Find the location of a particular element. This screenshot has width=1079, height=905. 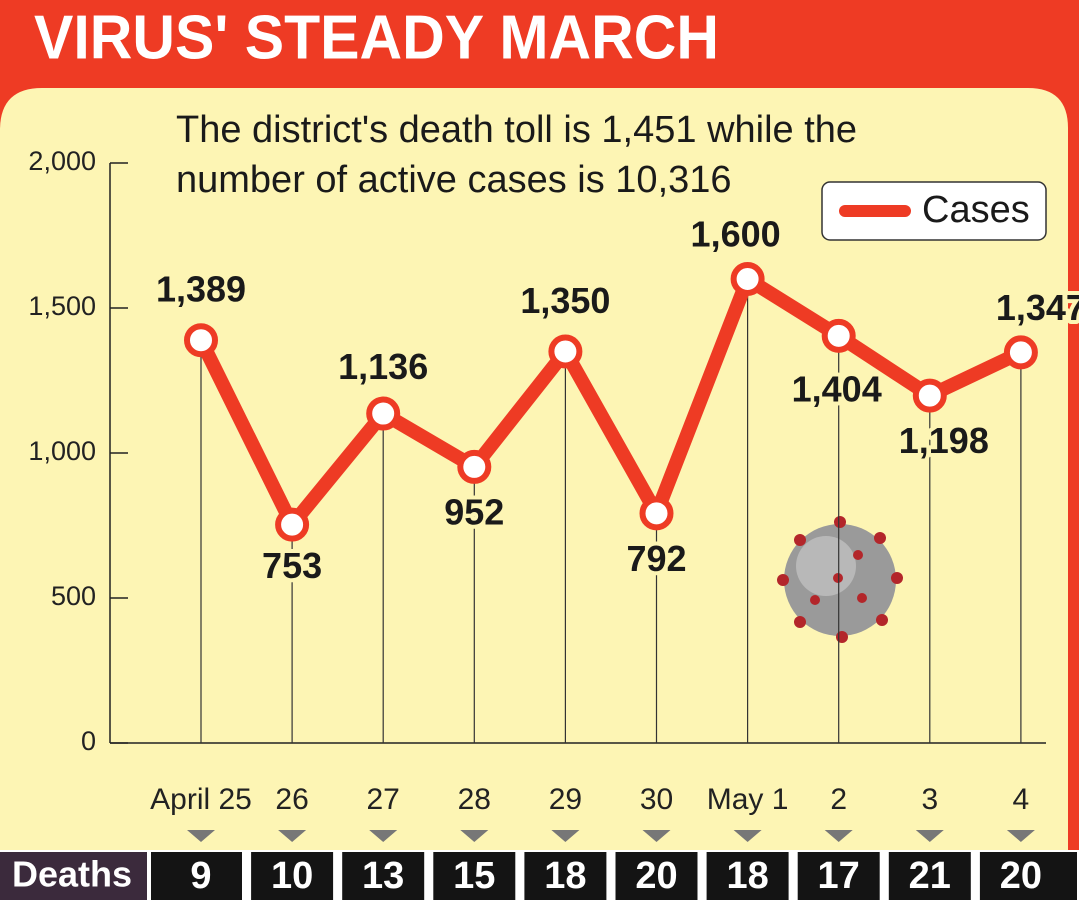

deaths-header-bg is located at coordinates (73, 876).